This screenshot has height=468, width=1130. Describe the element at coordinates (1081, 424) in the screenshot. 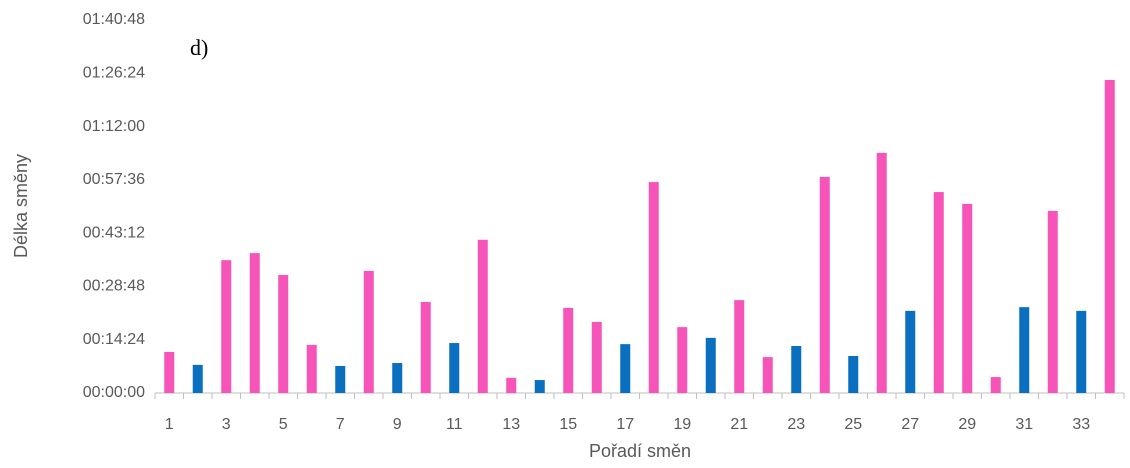

I see `x-tick-label: 33` at that location.